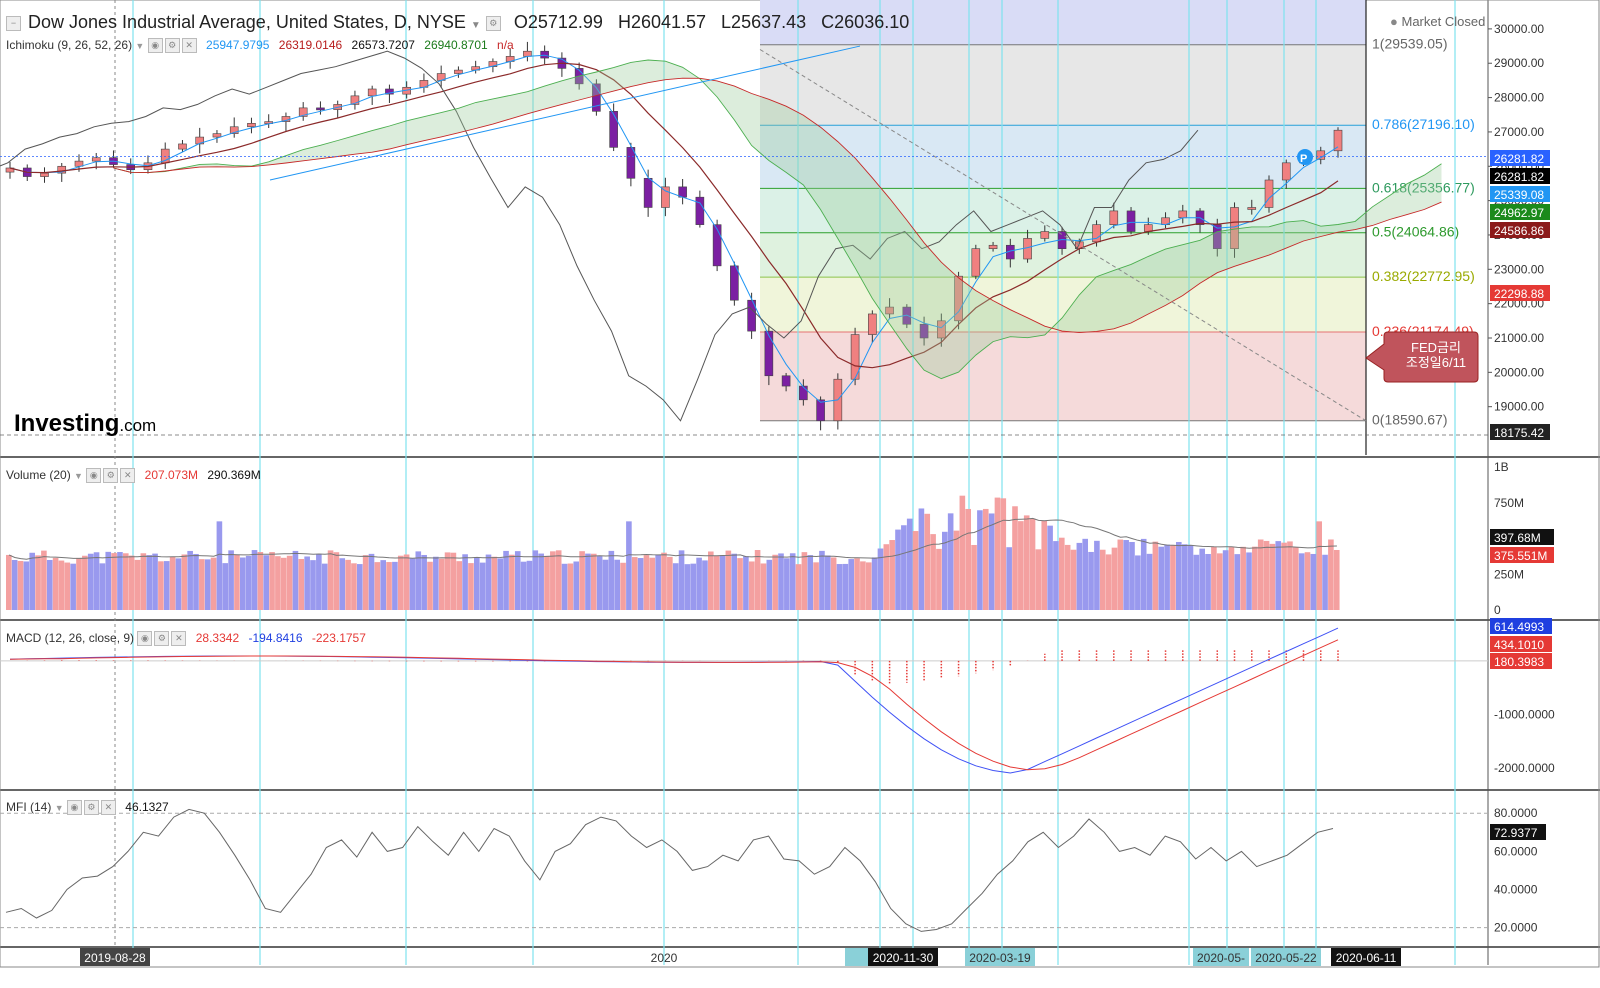 The height and width of the screenshot is (988, 1600). What do you see at coordinates (1524, 768) in the screenshot?
I see `macd-axis-label-1: -2000.0000` at bounding box center [1524, 768].